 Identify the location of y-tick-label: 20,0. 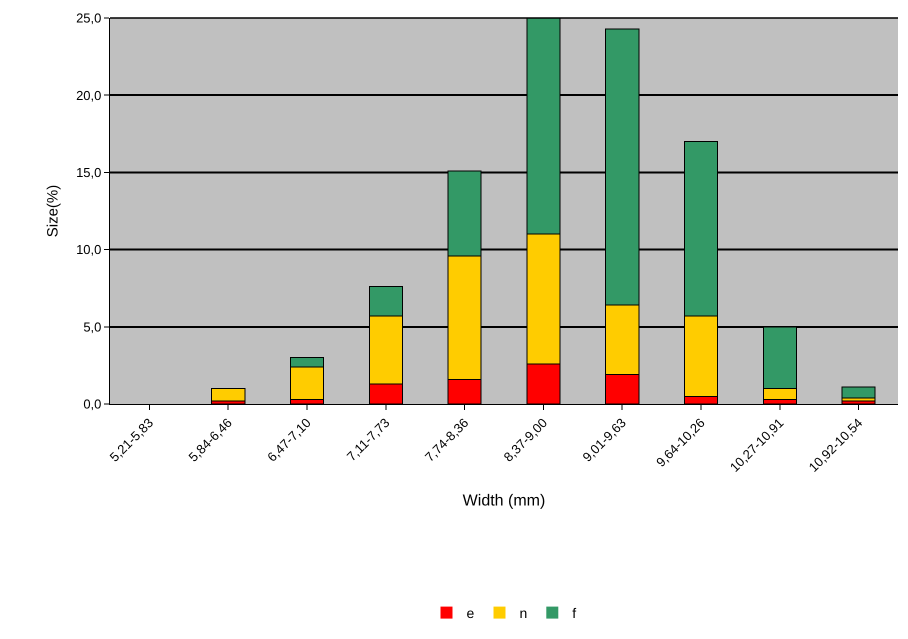
(89, 95).